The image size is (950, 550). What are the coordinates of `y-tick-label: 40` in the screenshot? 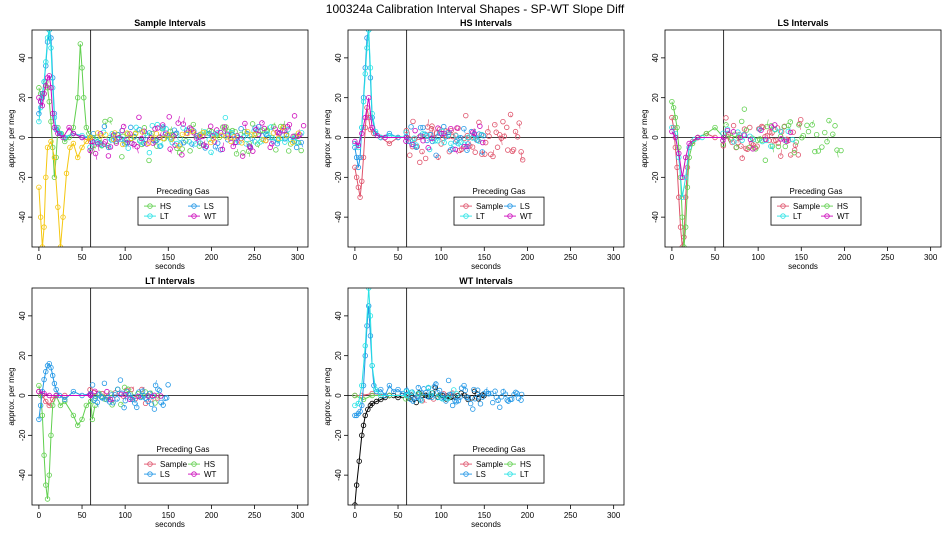 It's located at (22, 57).